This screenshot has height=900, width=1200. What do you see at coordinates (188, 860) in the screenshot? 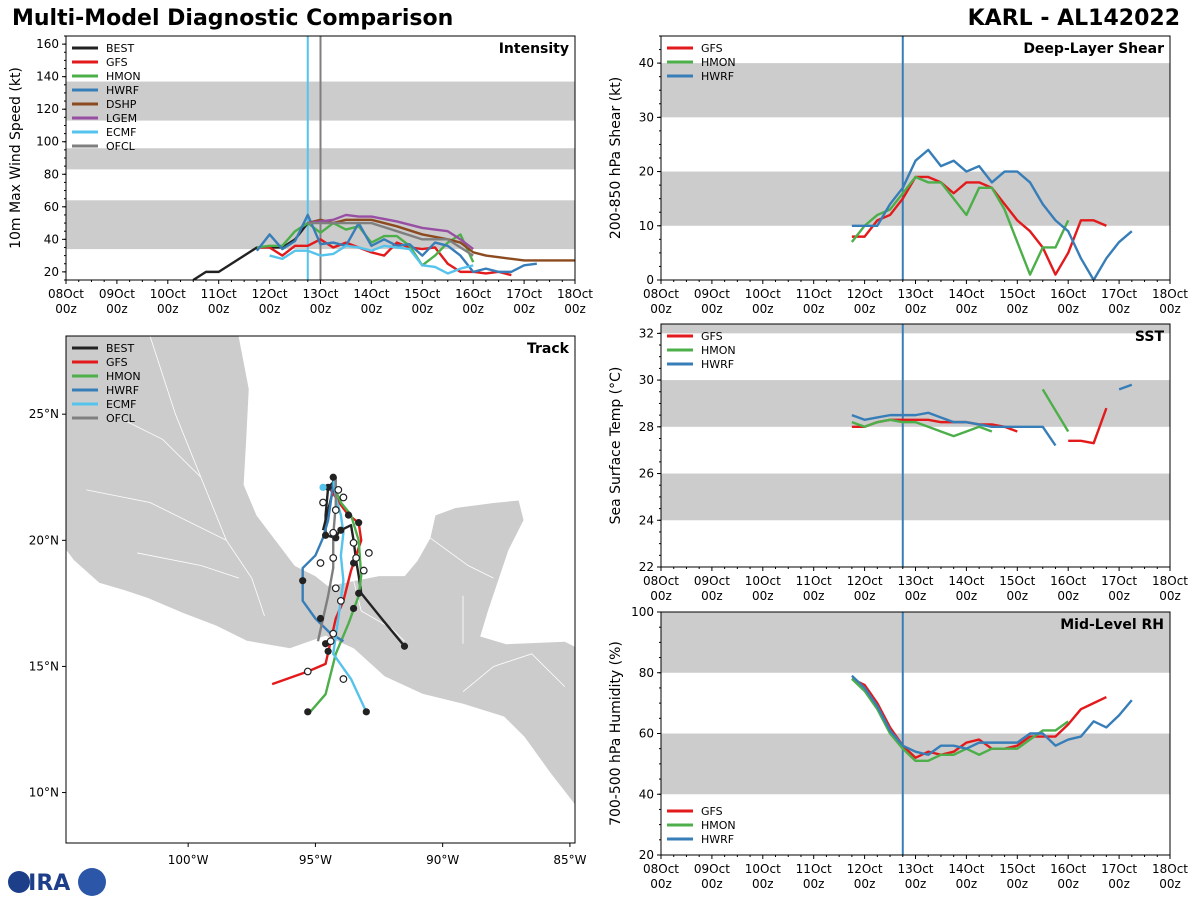
I see `x-tick-label-0: 100°W` at bounding box center [188, 860].